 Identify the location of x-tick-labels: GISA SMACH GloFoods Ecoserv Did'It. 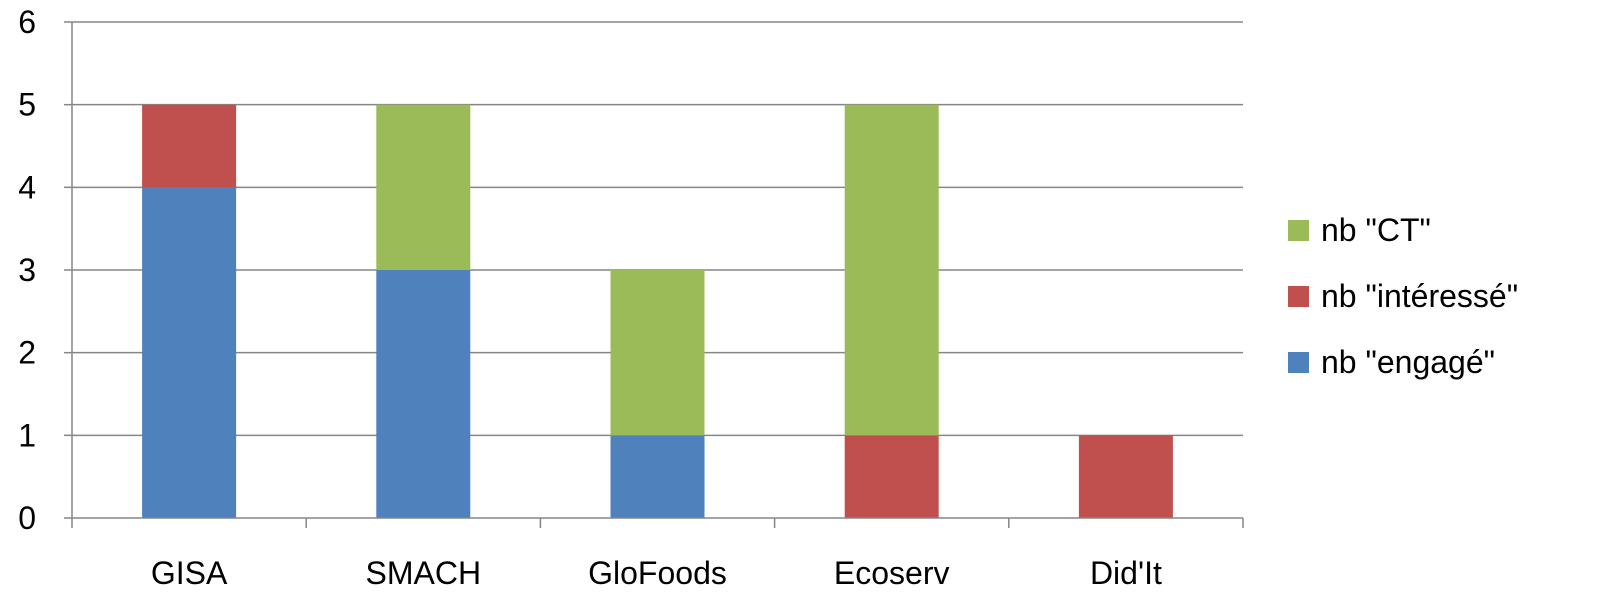
(656, 573).